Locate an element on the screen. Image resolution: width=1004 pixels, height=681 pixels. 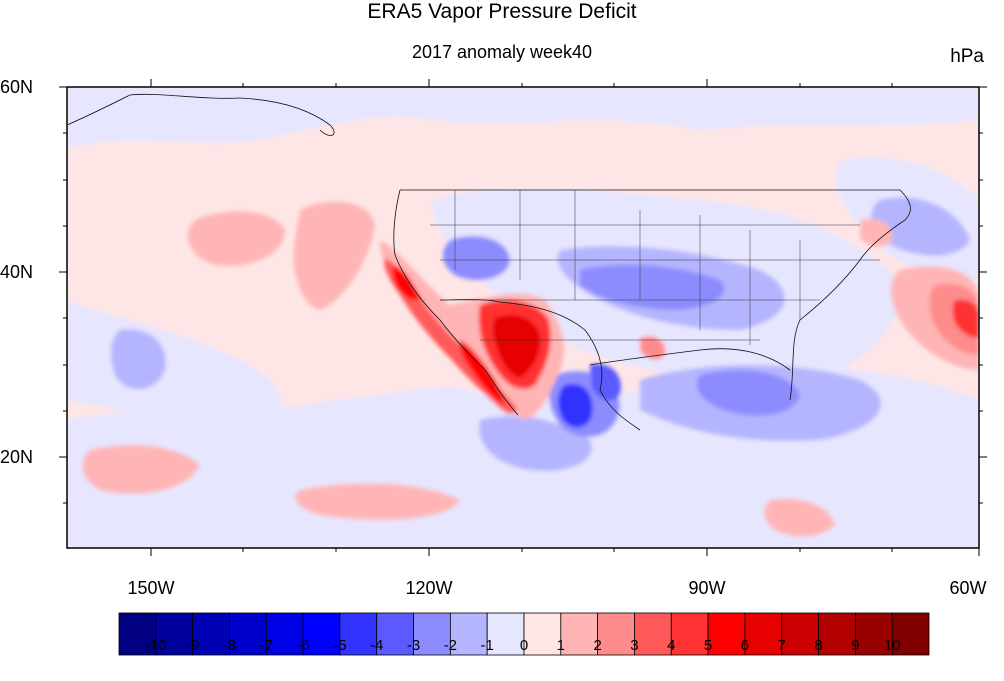
lat-label-20n: 20N is located at coordinates (17, 457).